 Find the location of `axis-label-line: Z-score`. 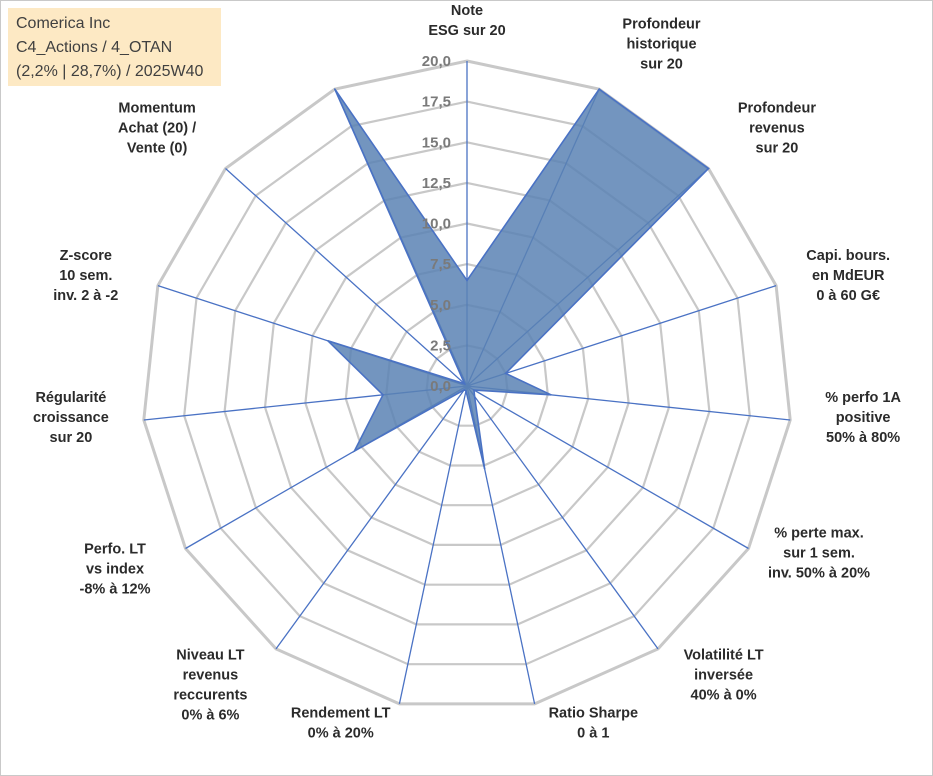

axis-label-line: Z-score is located at coordinates (86, 256).